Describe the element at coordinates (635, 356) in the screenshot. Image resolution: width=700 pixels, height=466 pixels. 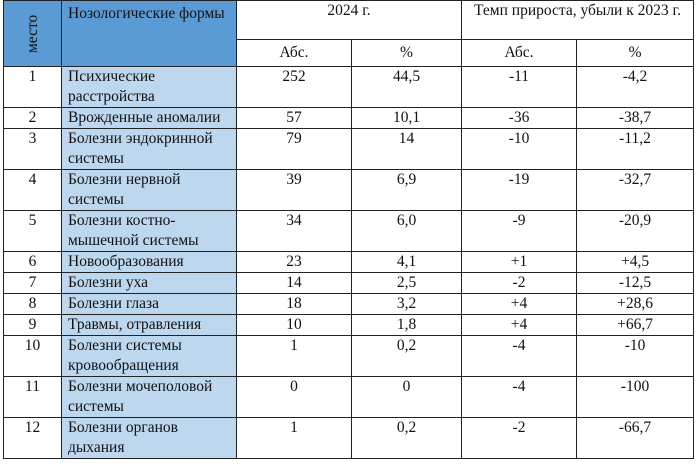
I see `pct-growth-cell: -10` at that location.